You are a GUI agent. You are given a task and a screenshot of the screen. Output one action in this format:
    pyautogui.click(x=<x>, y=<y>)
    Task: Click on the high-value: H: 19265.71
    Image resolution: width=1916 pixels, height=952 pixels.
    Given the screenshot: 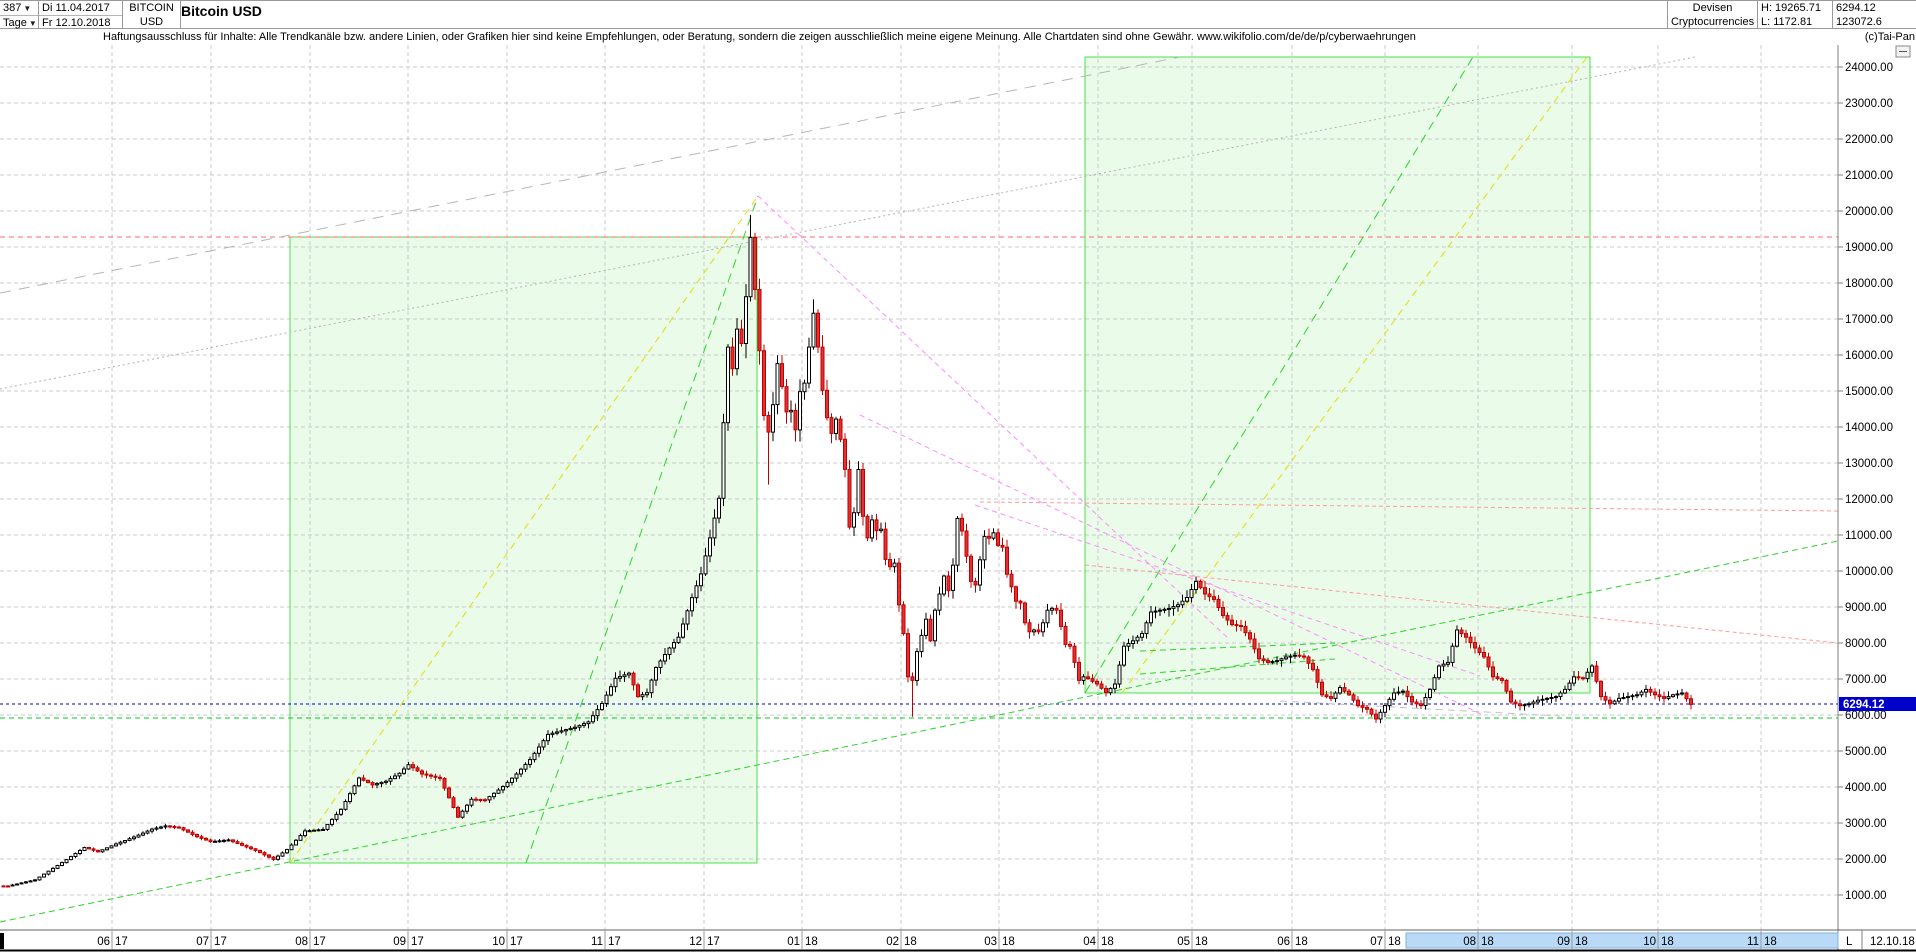 What is the action you would take?
    pyautogui.click(x=1791, y=7)
    